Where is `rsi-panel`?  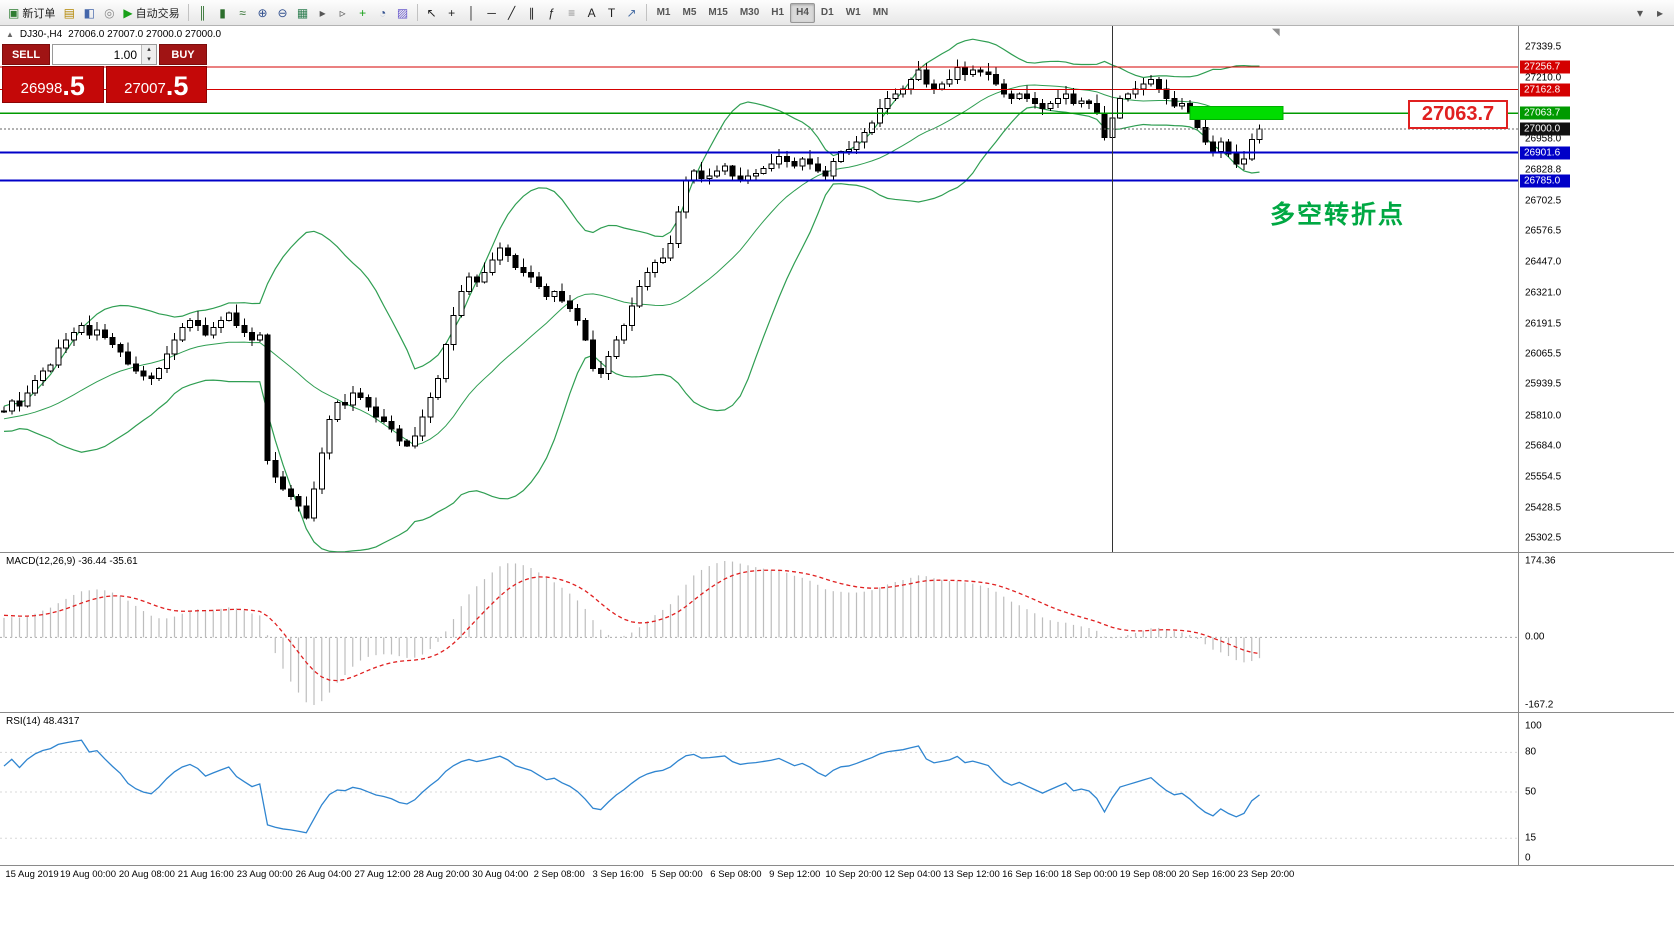 rsi-panel is located at coordinates (759, 789).